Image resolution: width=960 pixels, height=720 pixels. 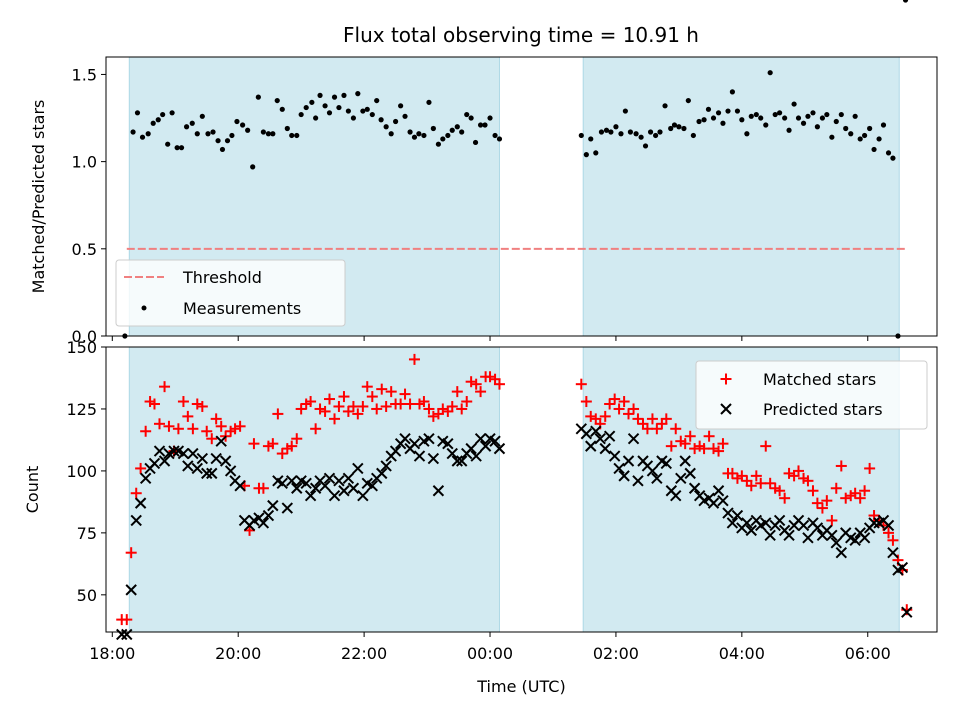 I want to click on y-tick-label: 1.5, so click(x=84, y=74).